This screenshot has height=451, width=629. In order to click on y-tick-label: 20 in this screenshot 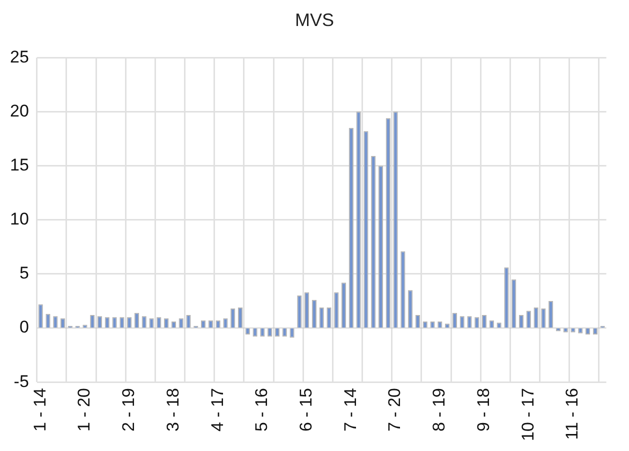, I will do `click(19, 110)`.